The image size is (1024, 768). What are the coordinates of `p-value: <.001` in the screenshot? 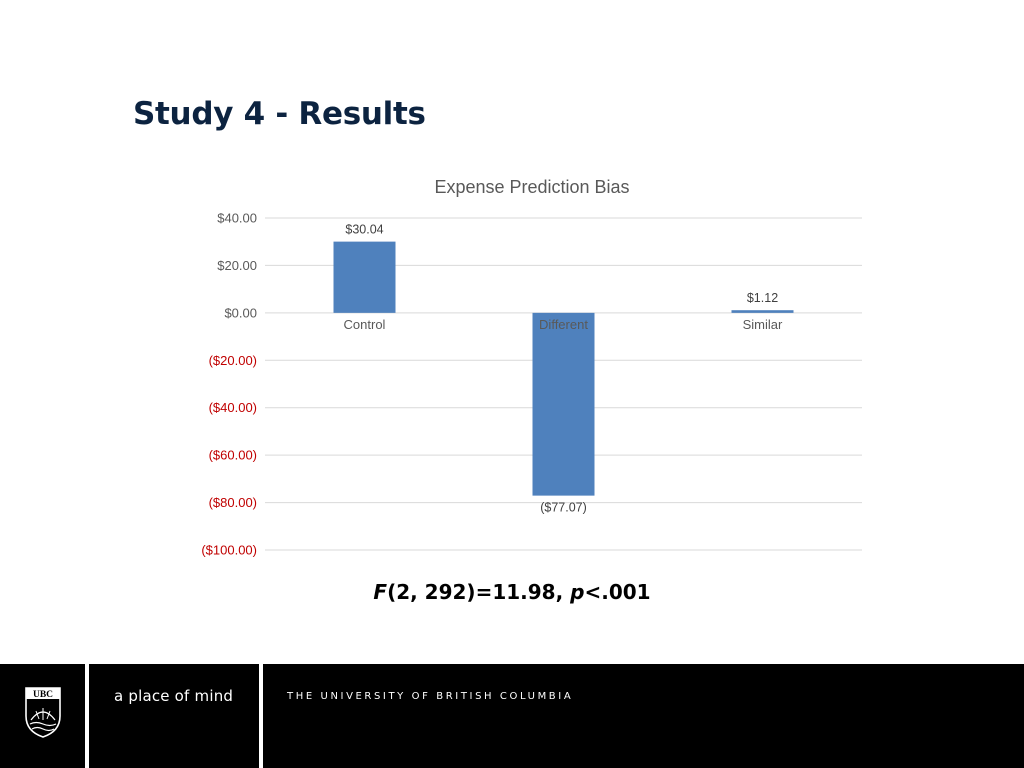 It's located at (617, 592).